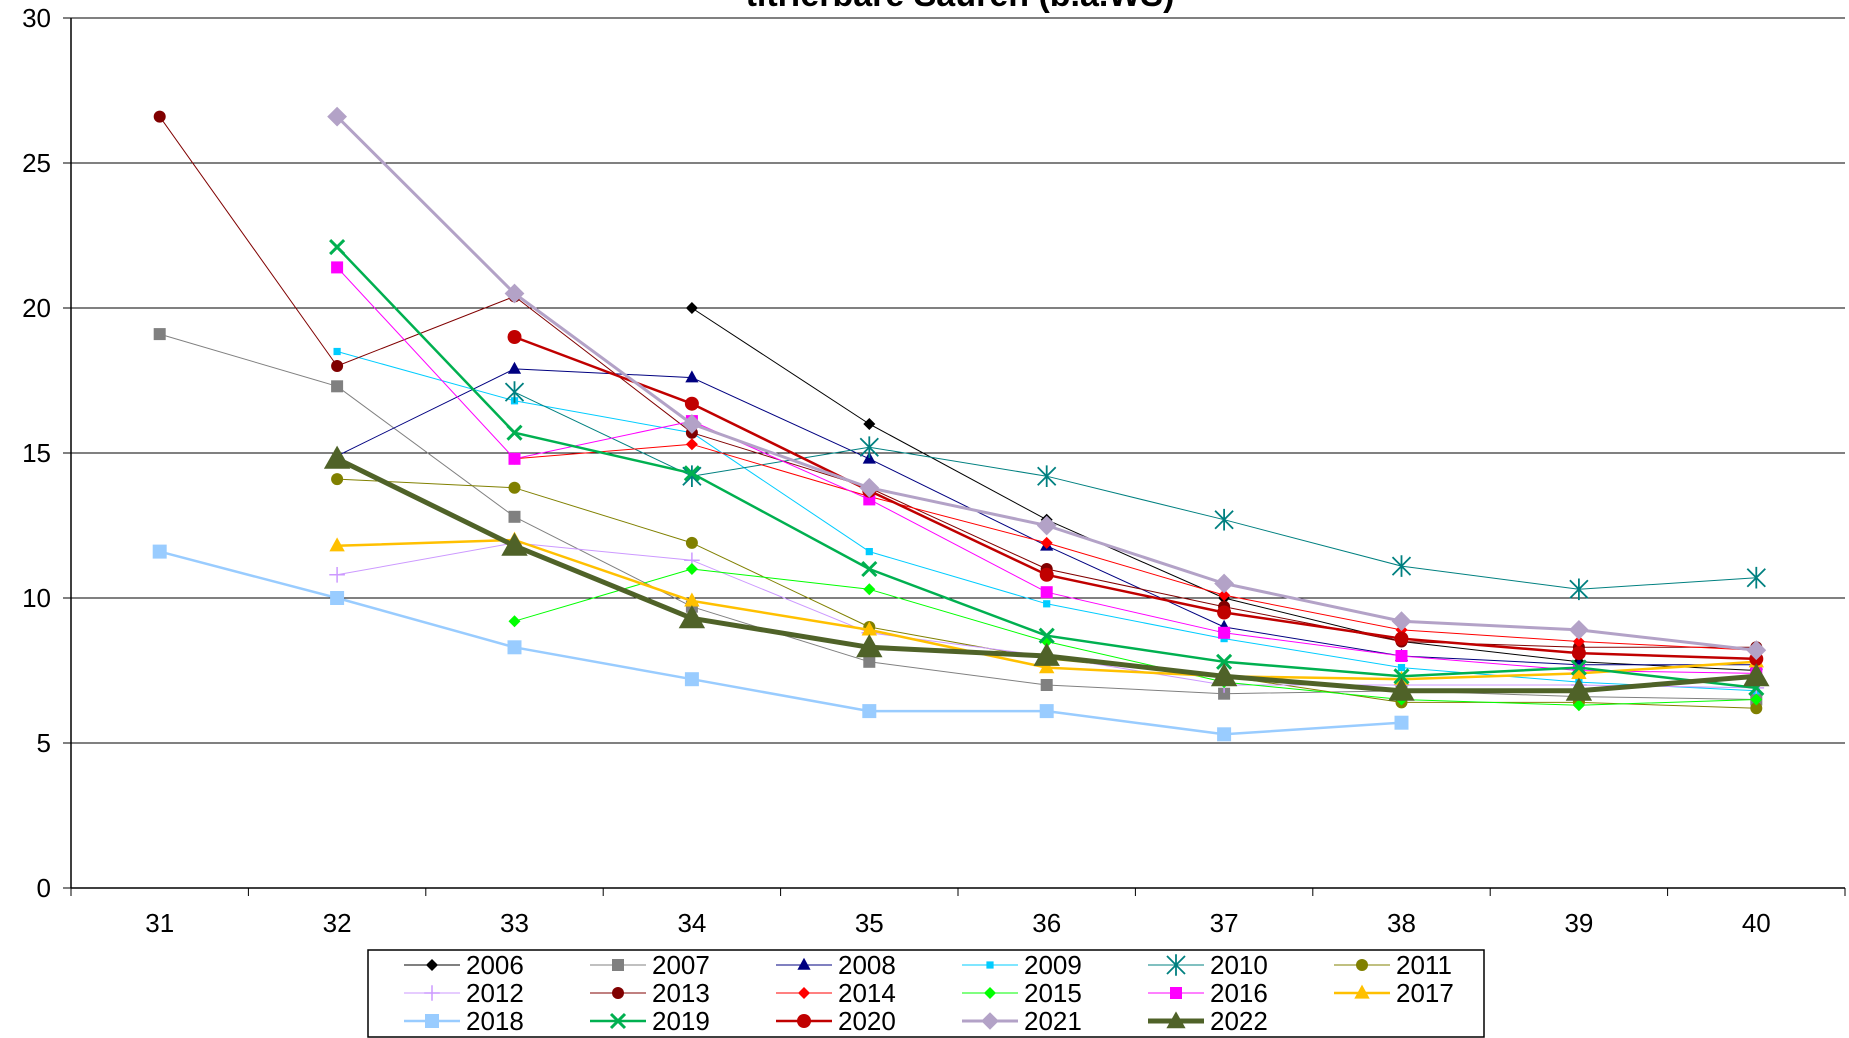 This screenshot has height=1038, width=1849. Describe the element at coordinates (1239, 1021) in the screenshot. I see `legend-label: 2022` at that location.